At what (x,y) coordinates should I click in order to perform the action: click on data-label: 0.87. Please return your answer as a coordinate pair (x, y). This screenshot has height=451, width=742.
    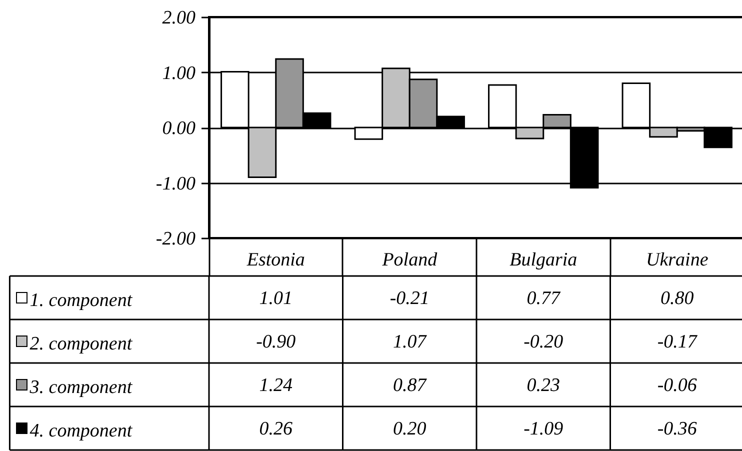
    Looking at the image, I should click on (410, 385).